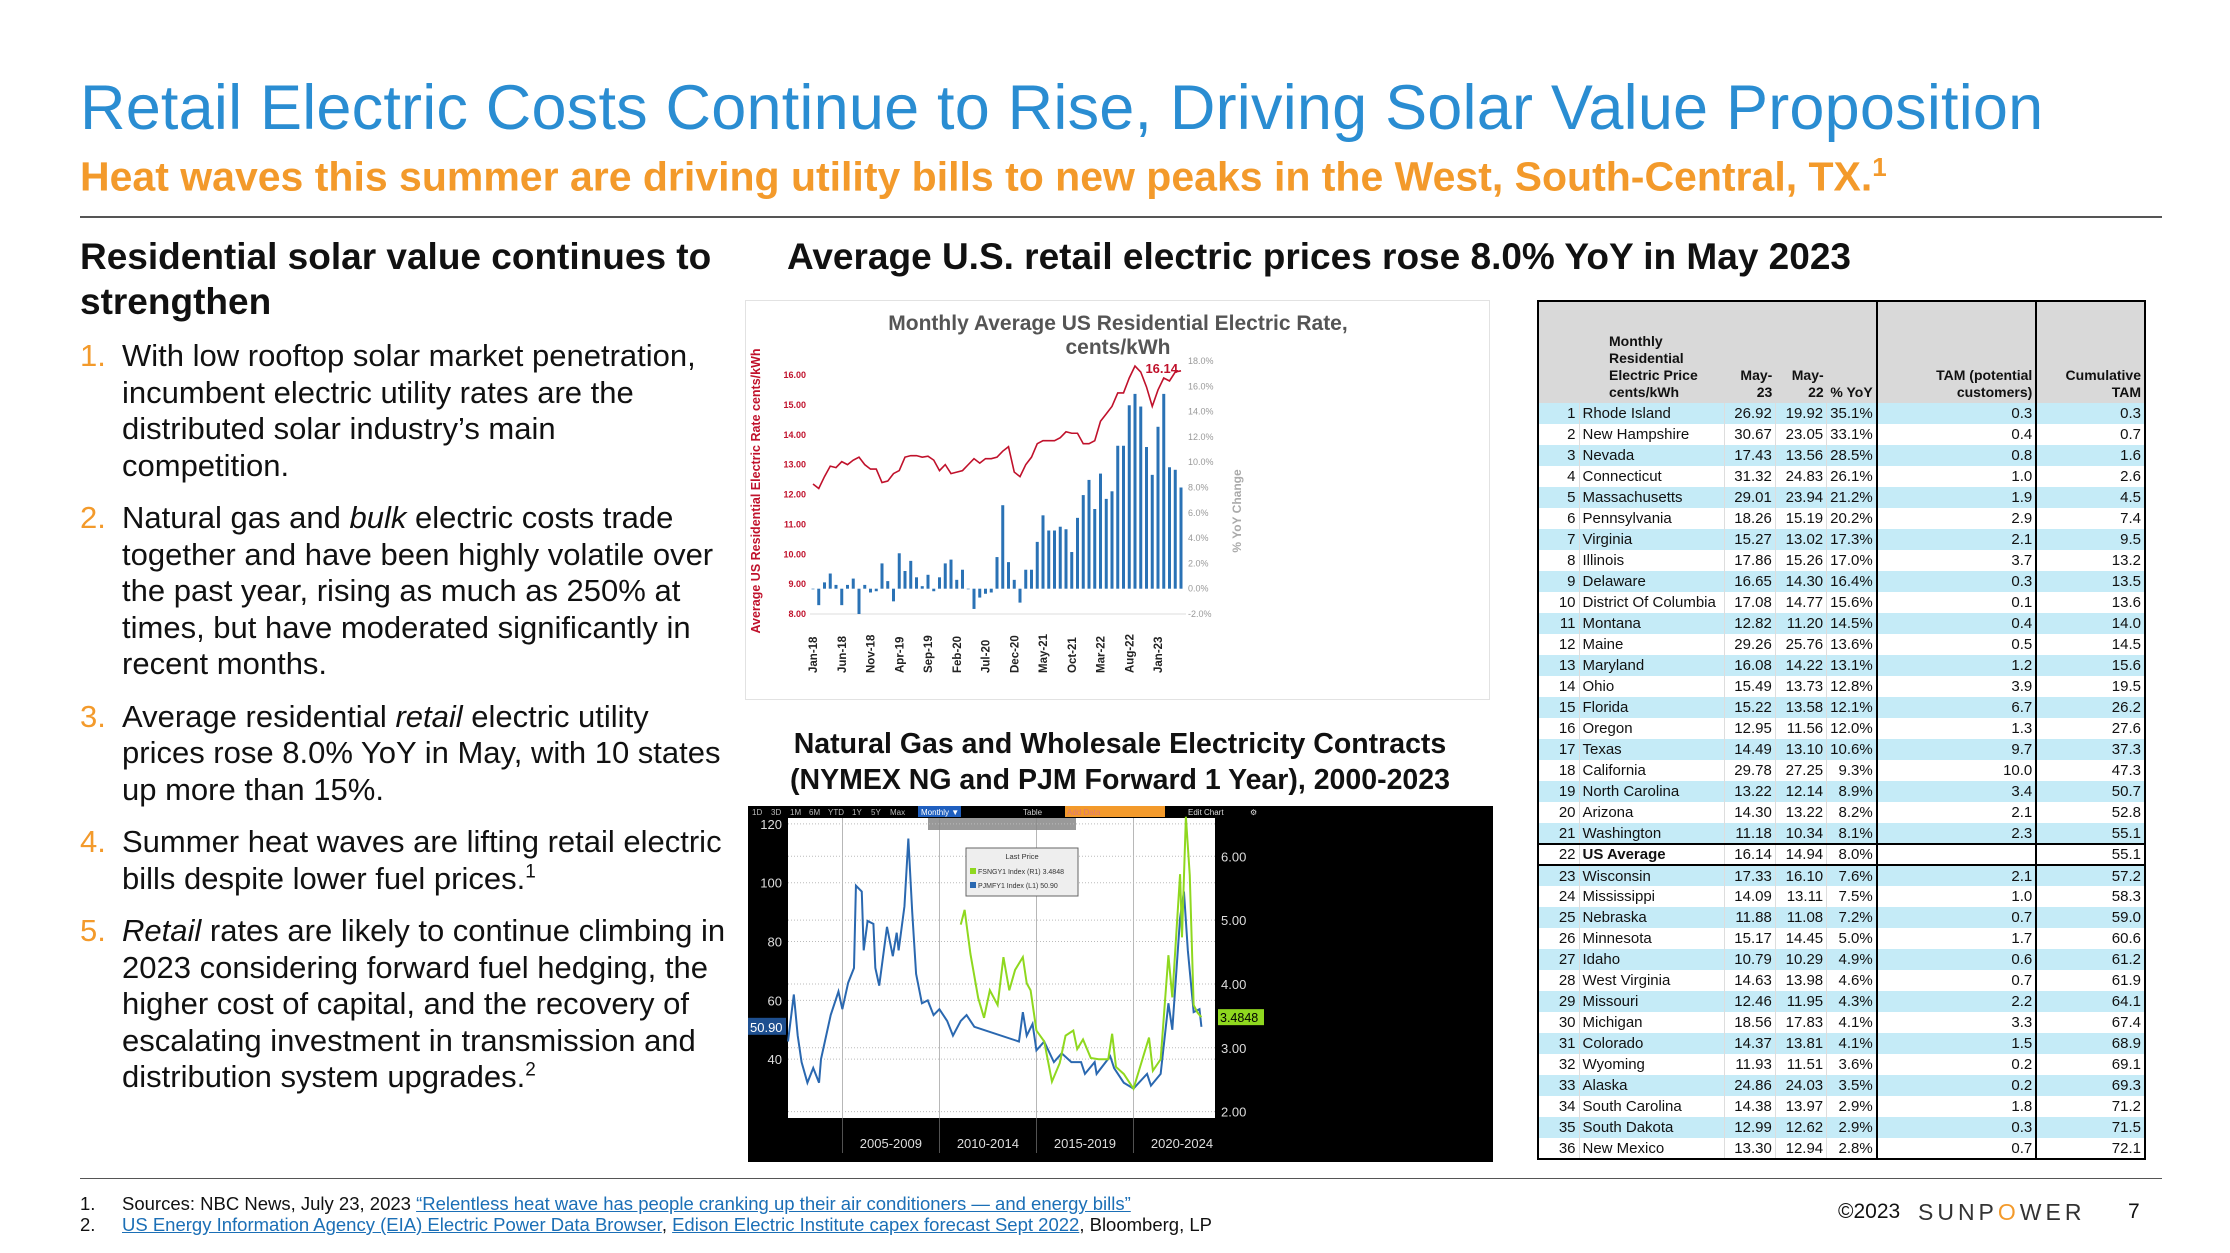 Image resolution: width=2230 pixels, height=1253 pixels. I want to click on tam-cell: 1.0, so click(1957, 896).